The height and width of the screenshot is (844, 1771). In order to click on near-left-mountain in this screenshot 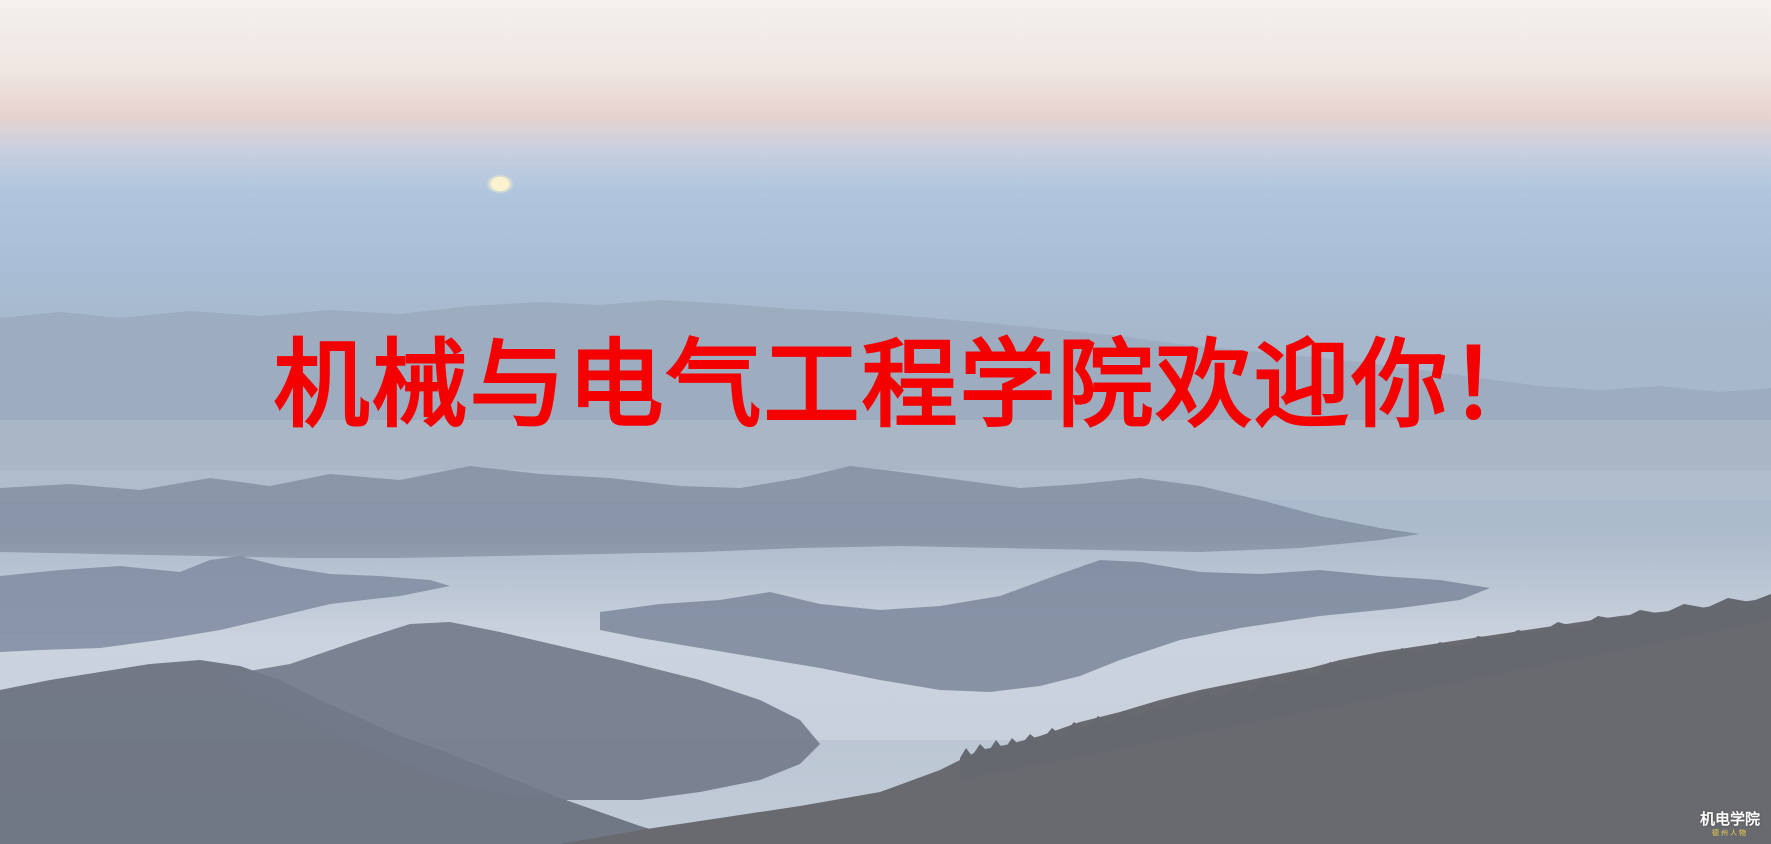, I will do `click(350, 752)`.